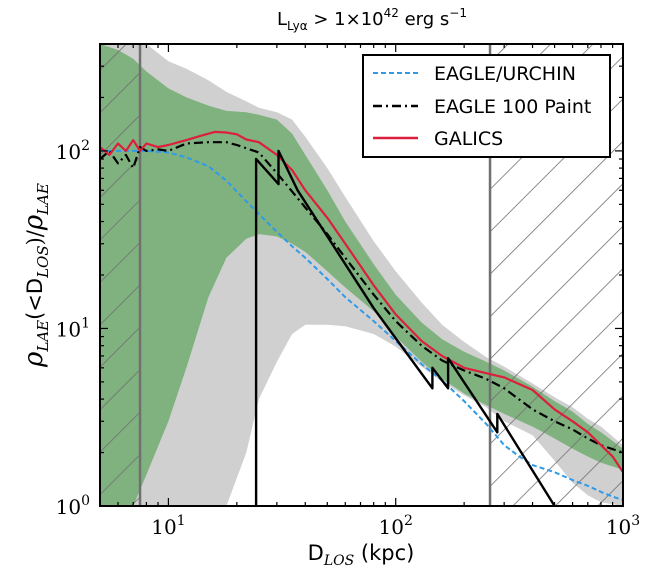 The height and width of the screenshot is (572, 654). Describe the element at coordinates (168, 526) in the screenshot. I see `x-tick-label: 10¹` at that location.